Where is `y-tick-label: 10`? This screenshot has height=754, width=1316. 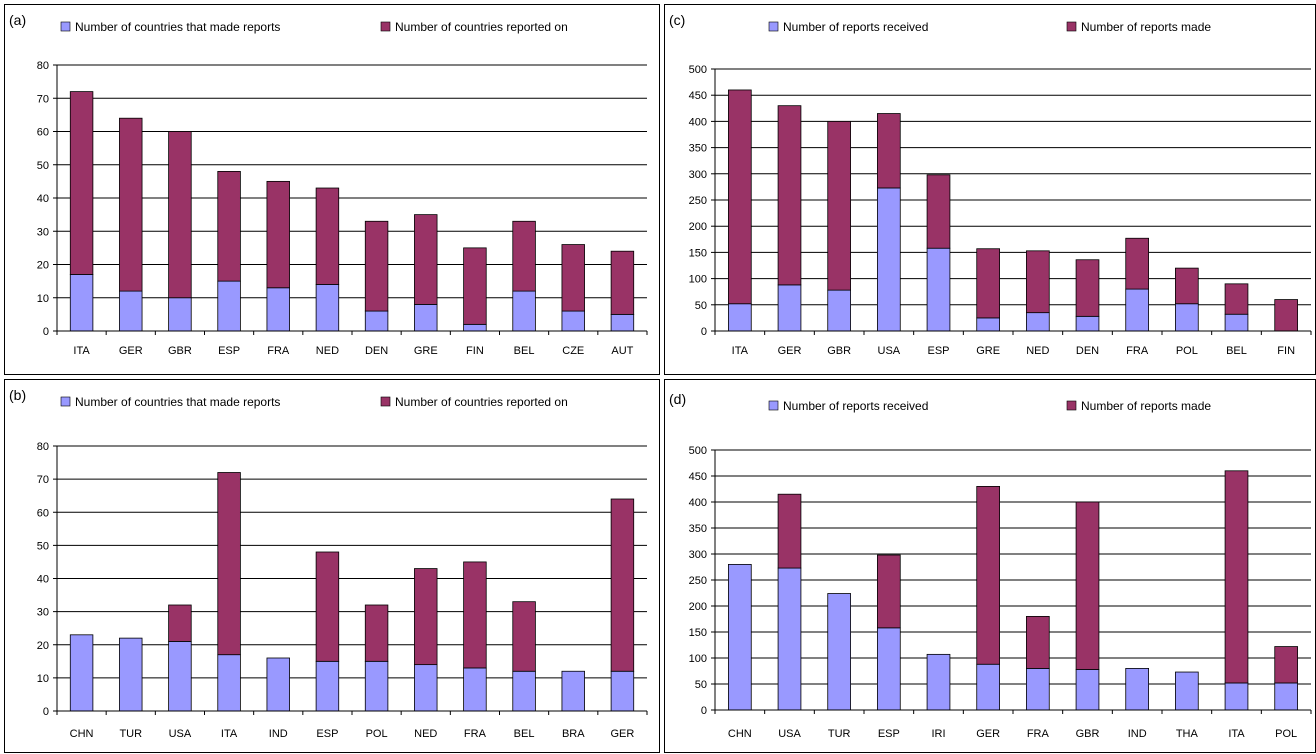
y-tick-label: 10 is located at coordinates (43, 679).